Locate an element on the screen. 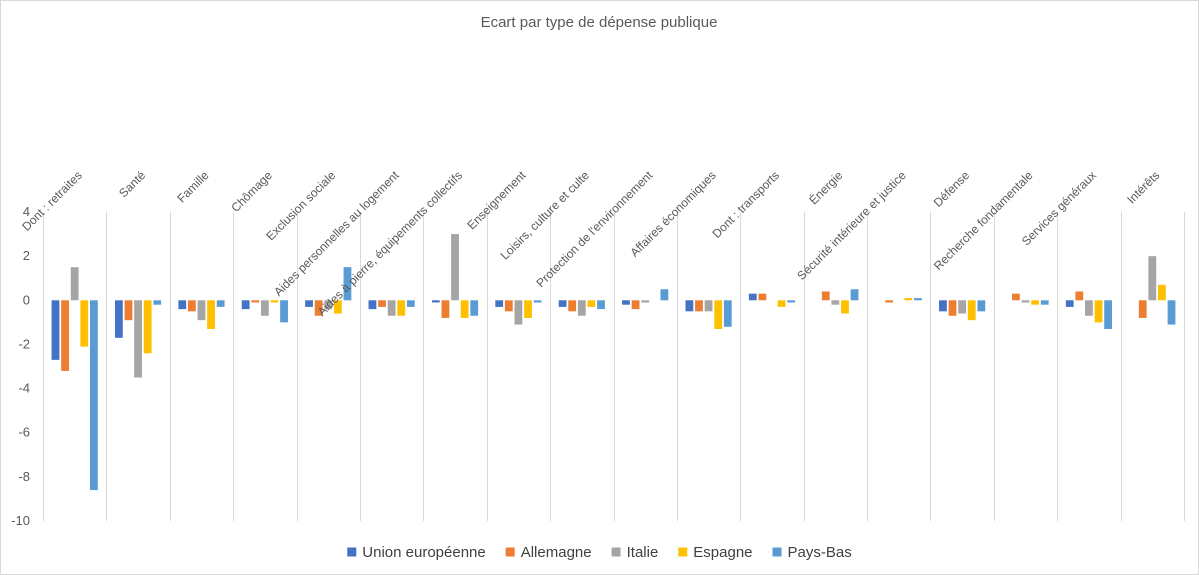  y-tick-label: -4 is located at coordinates (24, 388).